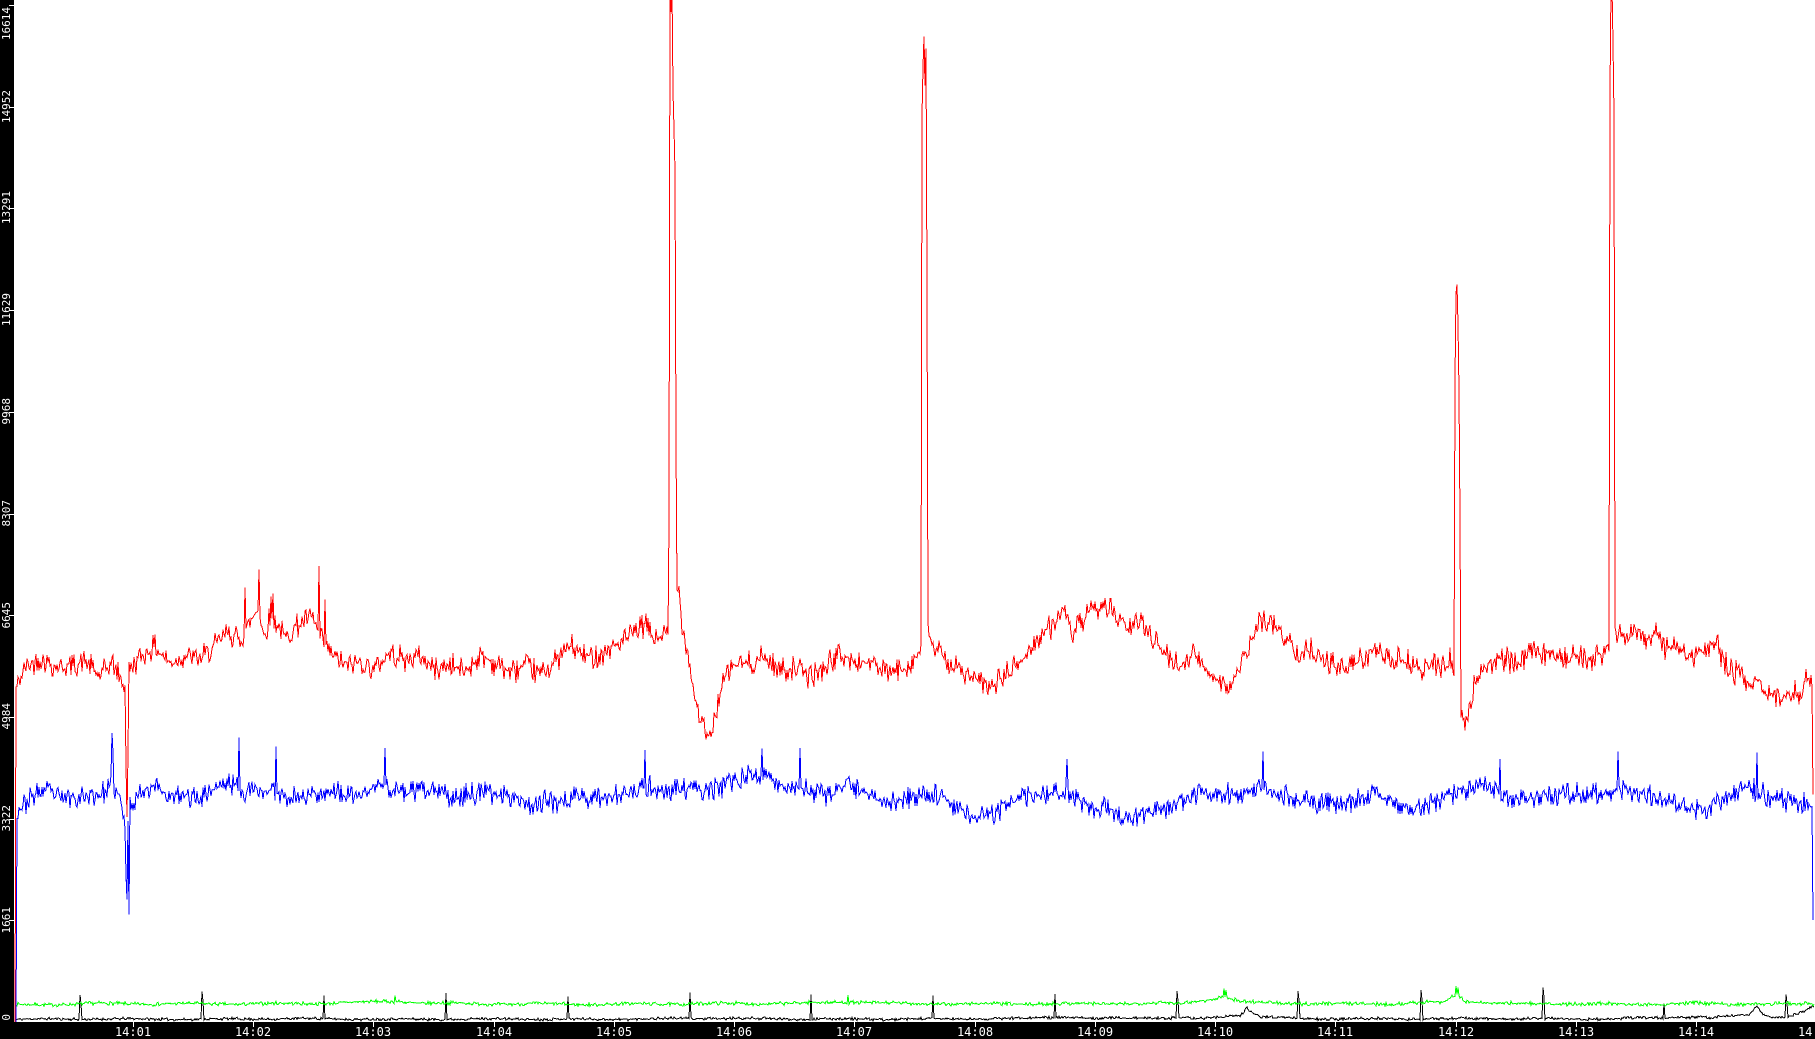  What do you see at coordinates (1696, 1032) in the screenshot?
I see `x-axis-tick-label: 14:14` at bounding box center [1696, 1032].